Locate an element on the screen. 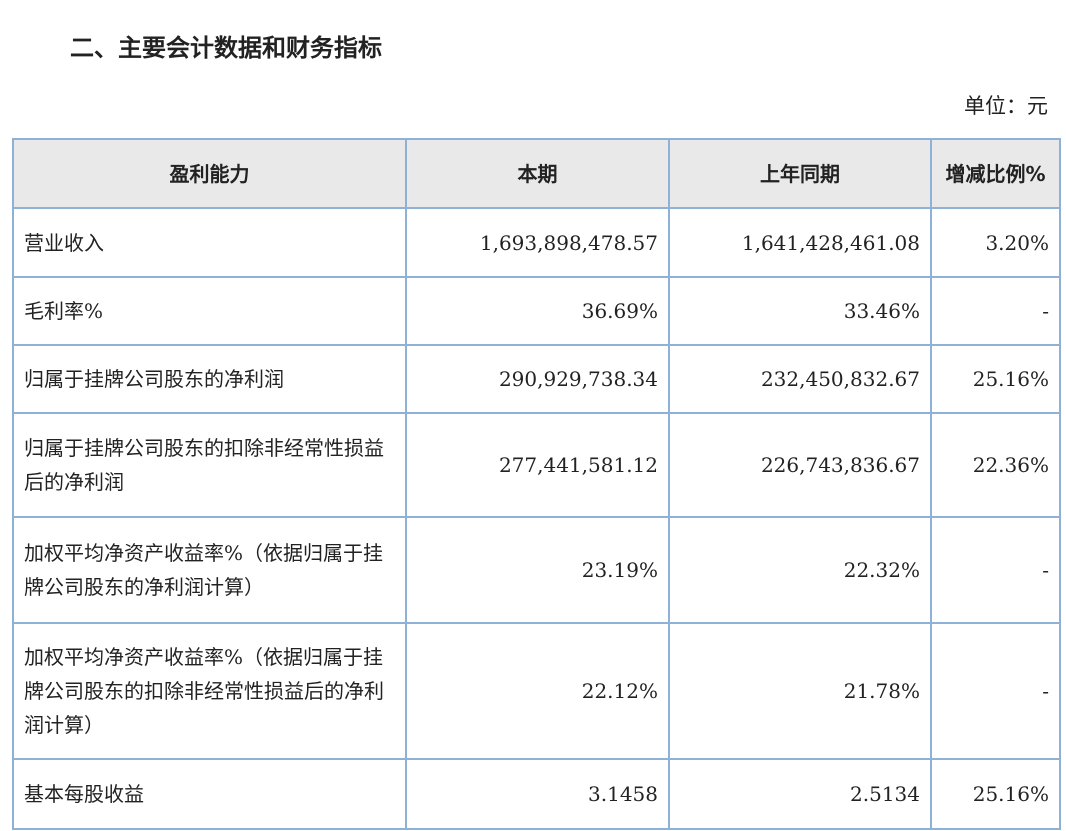 The width and height of the screenshot is (1066, 831). cell: 277,441,581.12 is located at coordinates (537, 465).